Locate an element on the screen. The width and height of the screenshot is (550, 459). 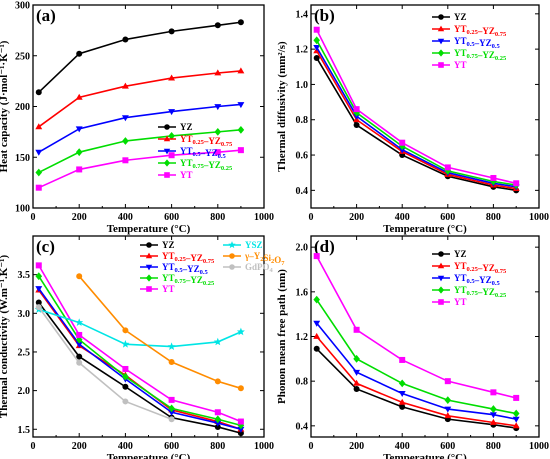
y-axis-title: Thermal diffusivity (mm²/s) is located at coordinates (282, 106).